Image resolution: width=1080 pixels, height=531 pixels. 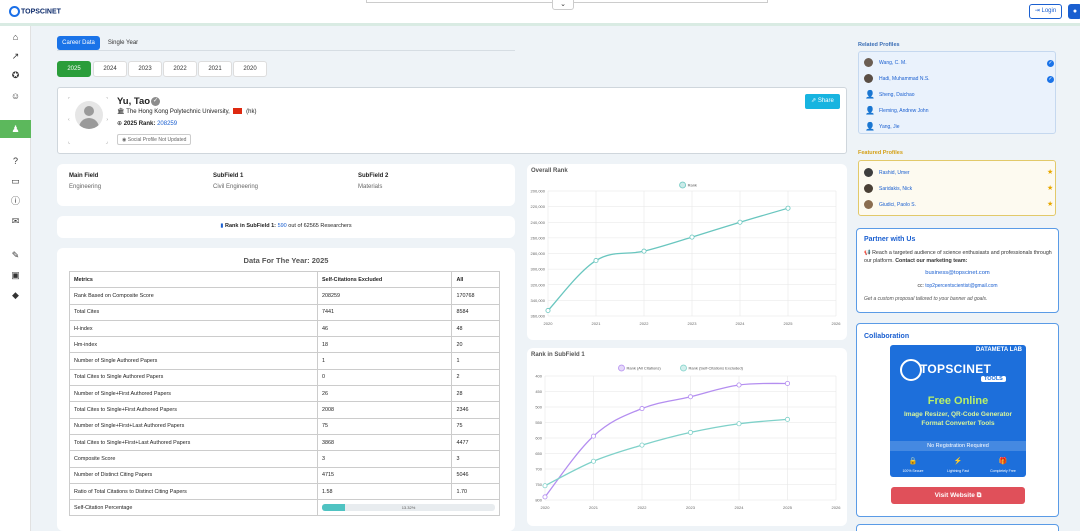 What do you see at coordinates (384, 328) in the screenshot?
I see `self-excluded-value: 46` at bounding box center [384, 328].